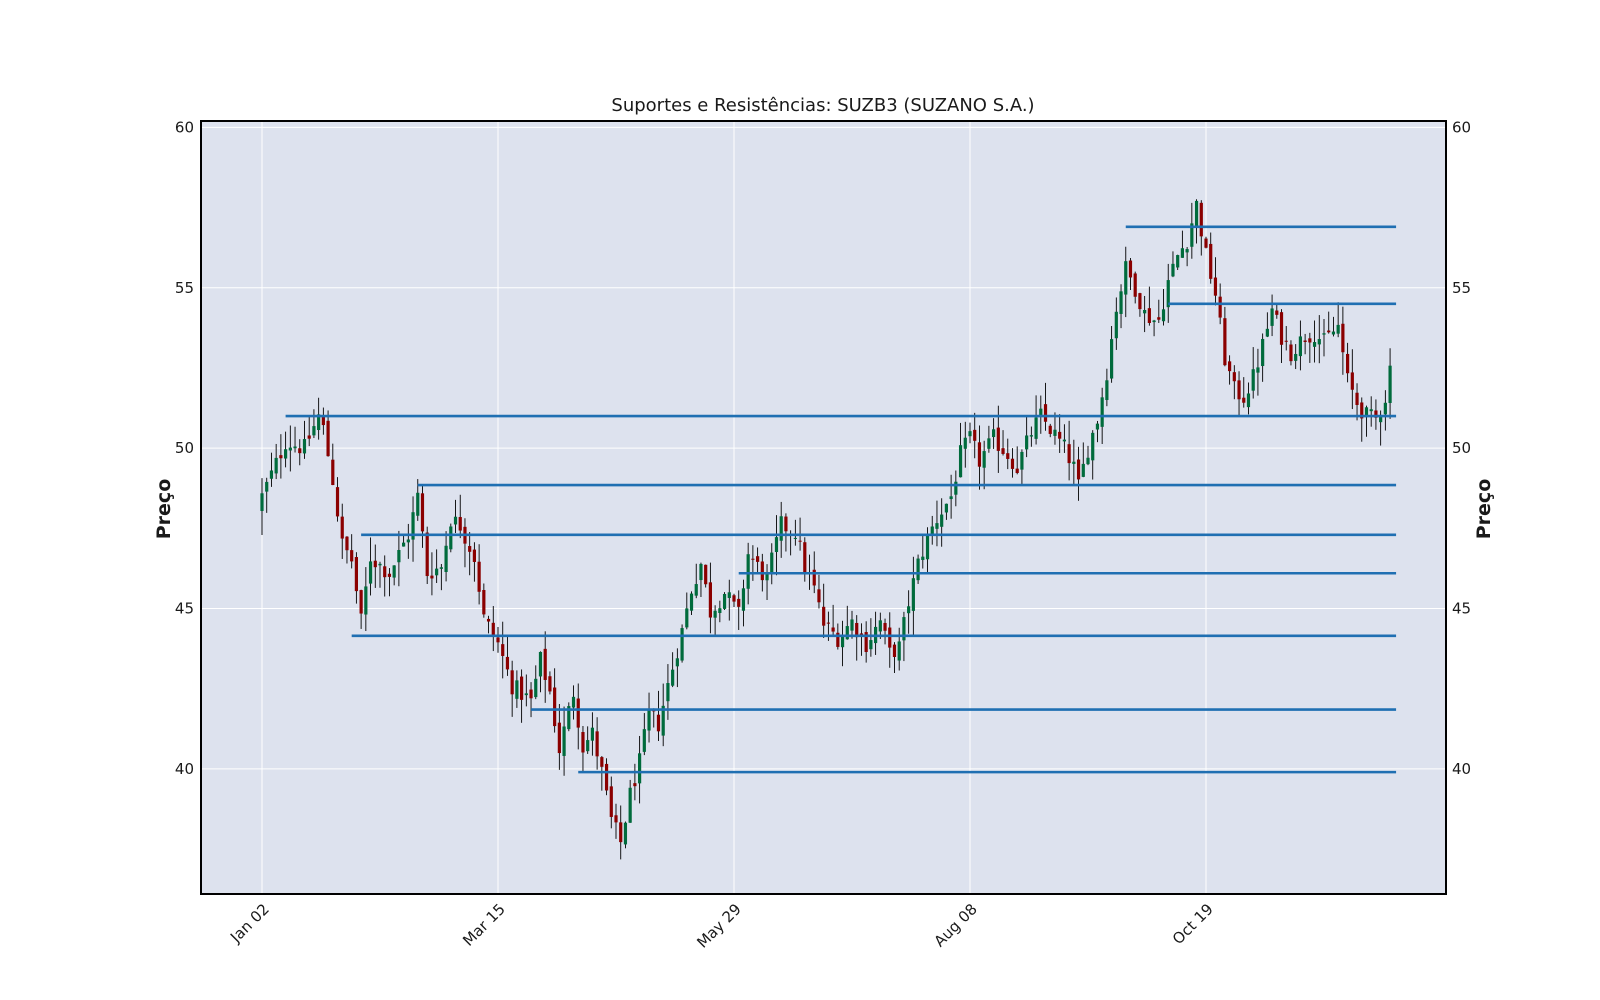 The image size is (1600, 1000). I want to click on x-tick-label: Jan 02, so click(249, 923).